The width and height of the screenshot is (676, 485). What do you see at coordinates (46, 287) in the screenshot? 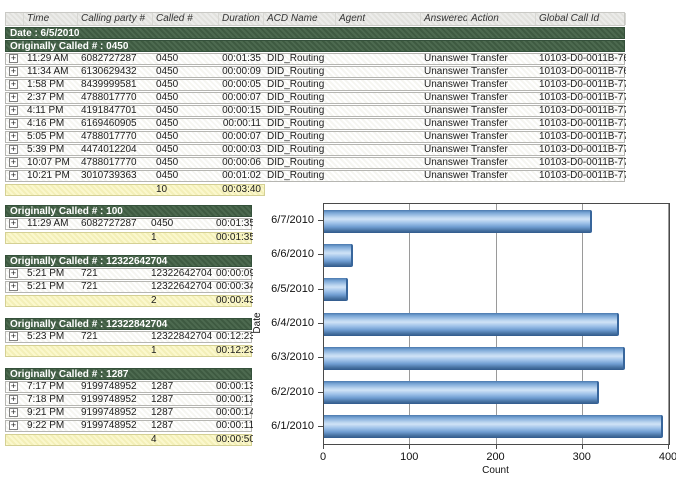
I see `cell-time: 5:21 PM` at bounding box center [46, 287].